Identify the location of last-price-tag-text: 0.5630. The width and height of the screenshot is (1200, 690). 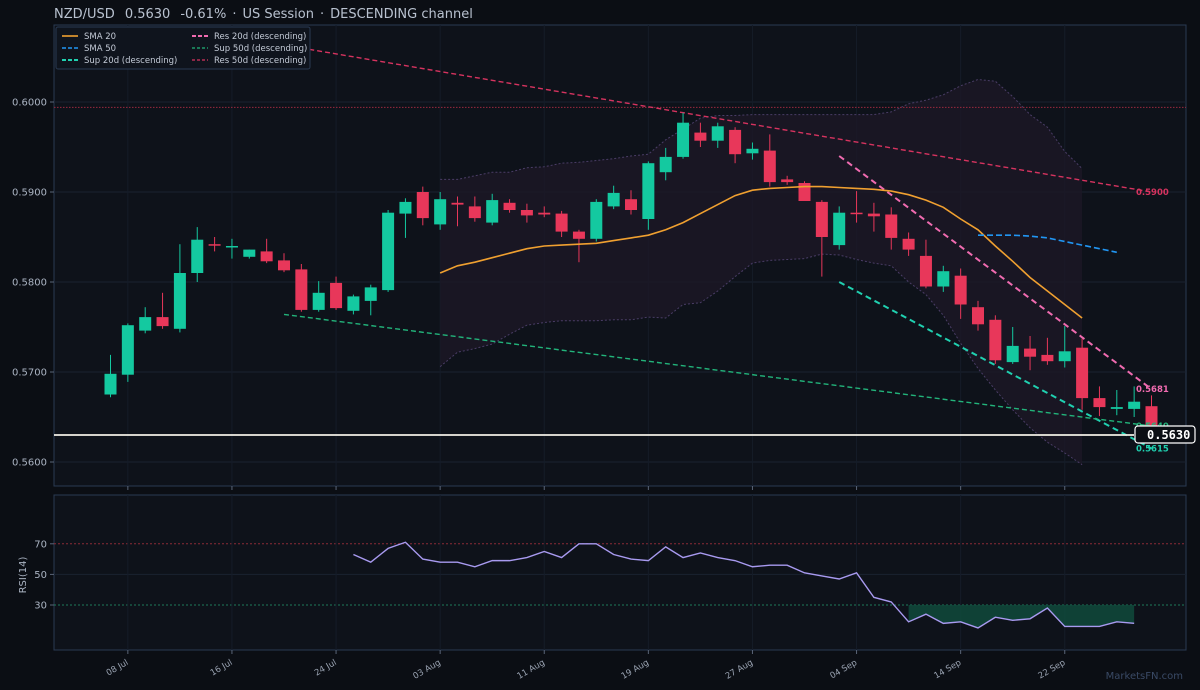
(1168, 435).